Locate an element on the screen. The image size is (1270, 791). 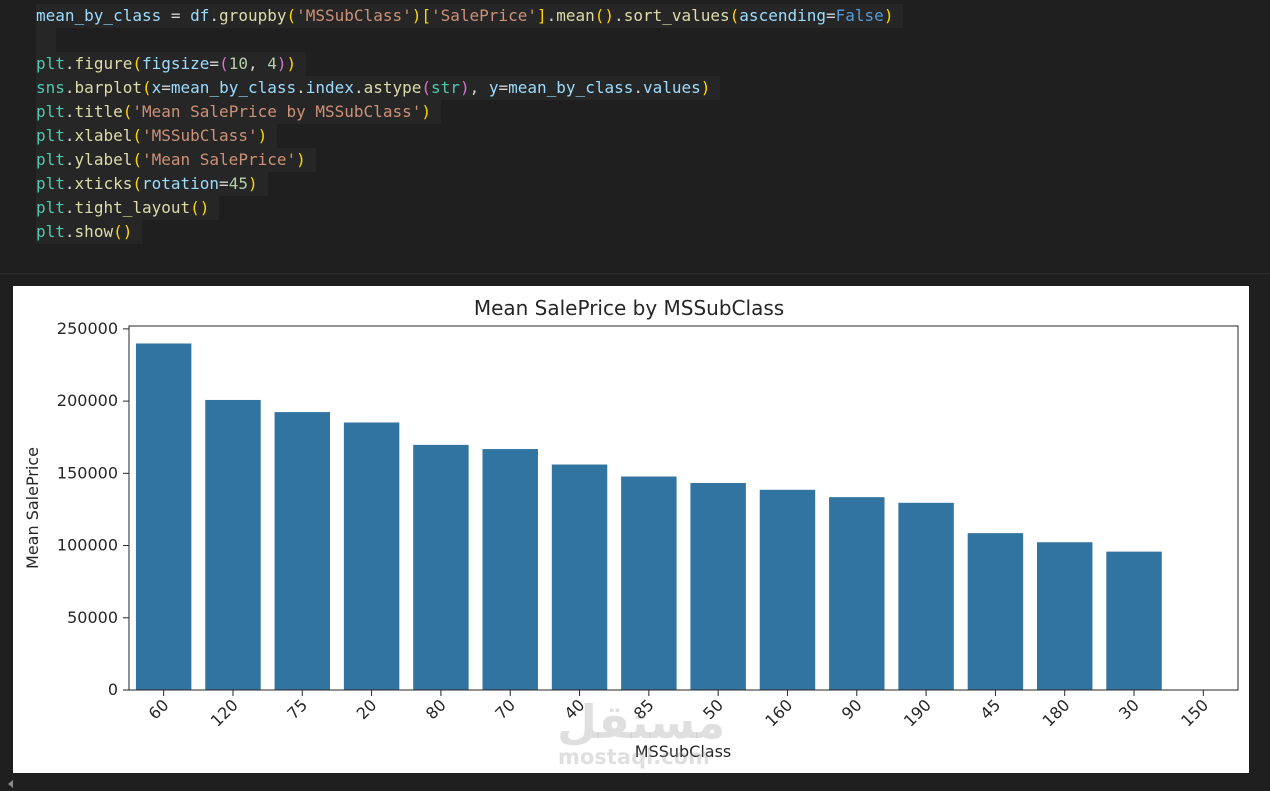
x-tick-label: 40 is located at coordinates (575, 709).